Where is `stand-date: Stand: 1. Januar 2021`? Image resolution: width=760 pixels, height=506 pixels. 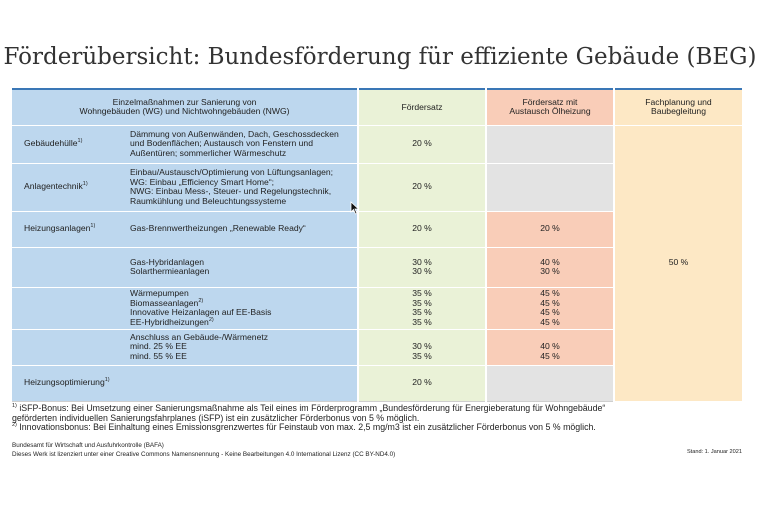
stand-date: Stand: 1. Januar 2021 is located at coordinates (714, 452).